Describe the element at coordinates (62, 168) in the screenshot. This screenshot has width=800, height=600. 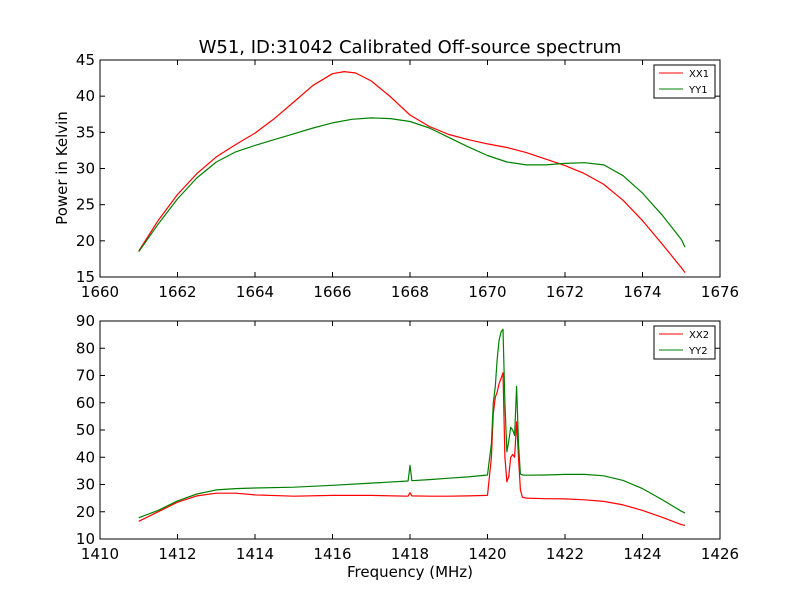
I see `top-y-axis-label: Power in Kelvin` at that location.